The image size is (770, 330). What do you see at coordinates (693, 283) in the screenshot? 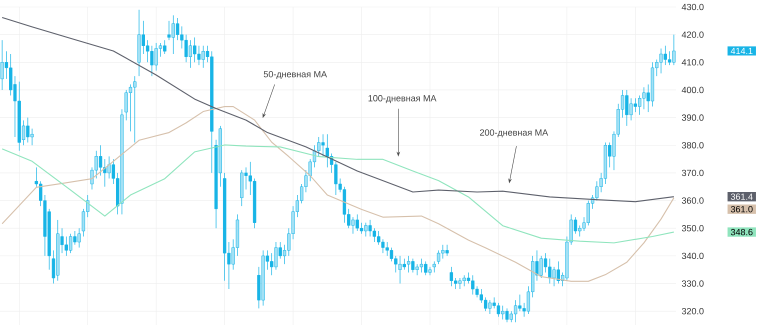
I see `y-tick-label: 330.0` at bounding box center [693, 283].